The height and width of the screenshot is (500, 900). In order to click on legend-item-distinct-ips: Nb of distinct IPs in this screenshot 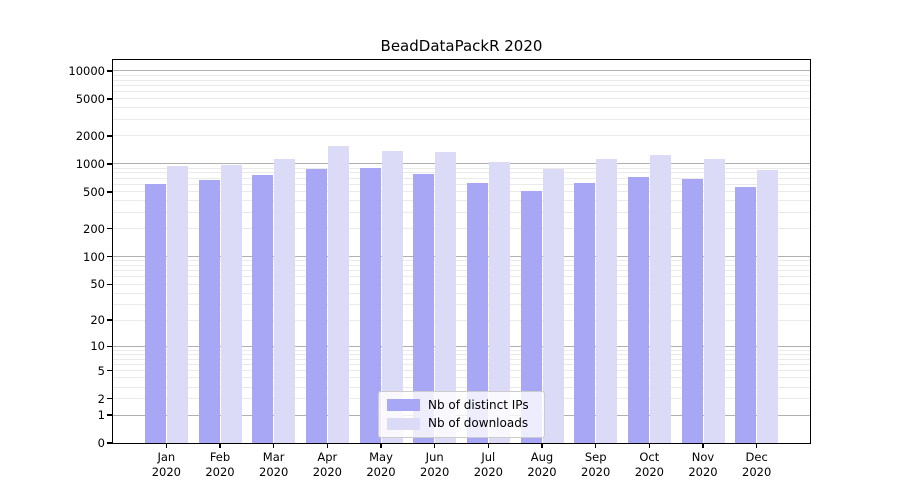, I will do `click(461, 405)`.